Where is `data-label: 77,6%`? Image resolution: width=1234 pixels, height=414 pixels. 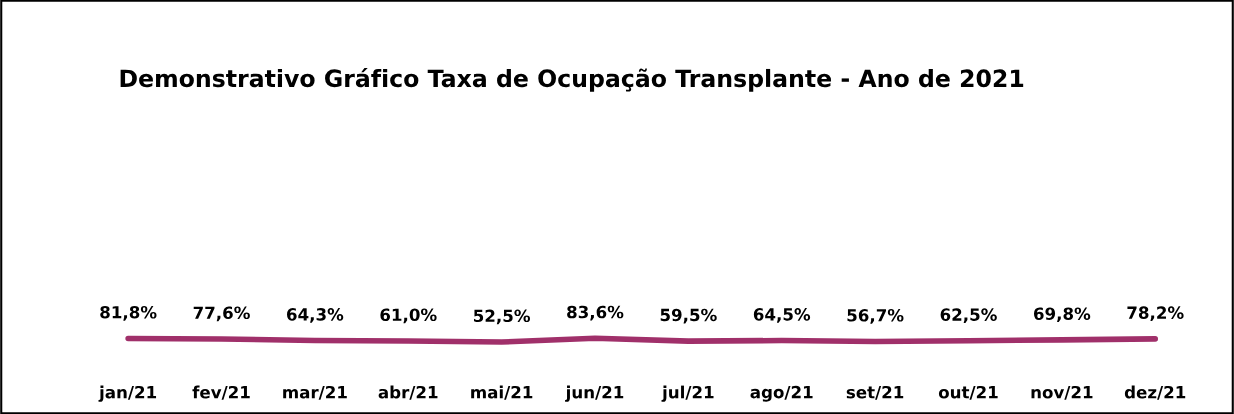 data-label: 77,6% is located at coordinates (221, 314).